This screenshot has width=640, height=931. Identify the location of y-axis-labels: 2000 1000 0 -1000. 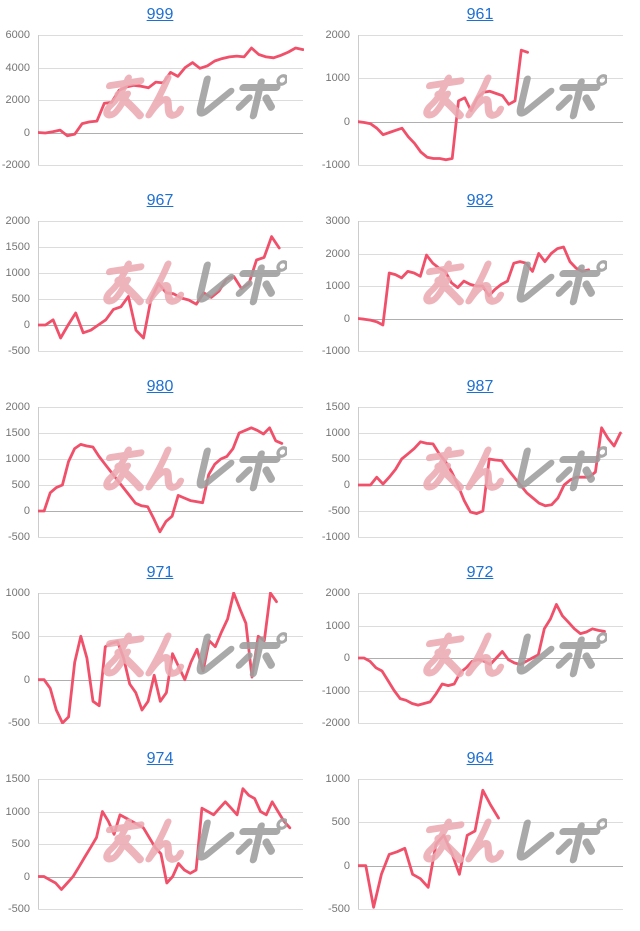
(337, 107).